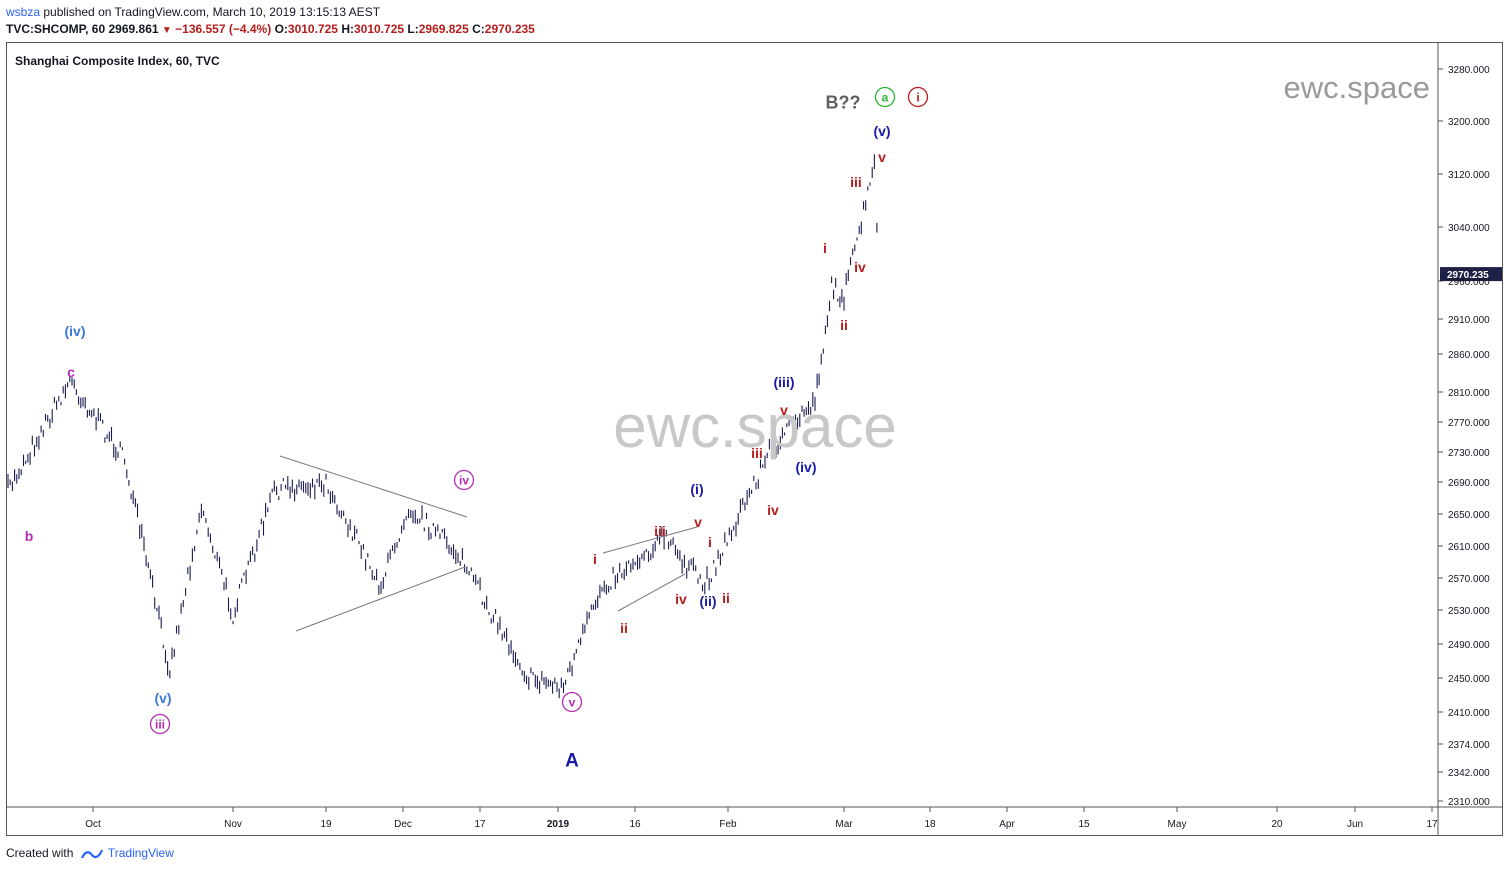  What do you see at coordinates (140, 853) in the screenshot?
I see `tradingview-link: TradingView` at bounding box center [140, 853].